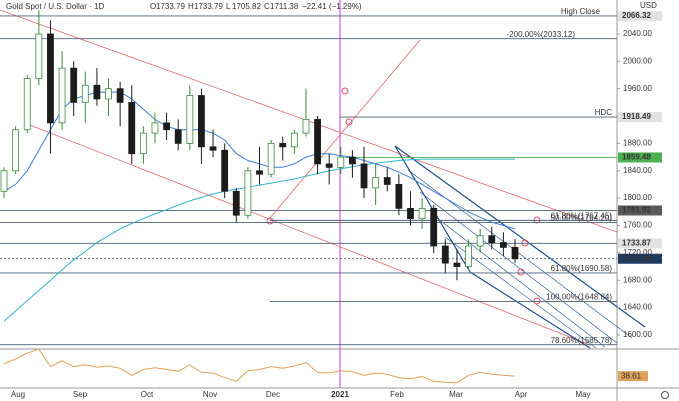  What do you see at coordinates (228, 6) in the screenshot?
I see `ohlc-label: L` at bounding box center [228, 6].